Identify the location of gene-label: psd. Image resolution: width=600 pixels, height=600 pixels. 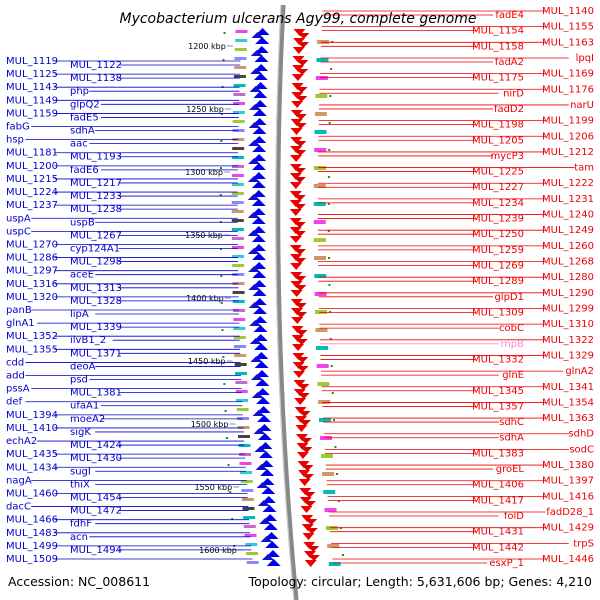
(79, 380).